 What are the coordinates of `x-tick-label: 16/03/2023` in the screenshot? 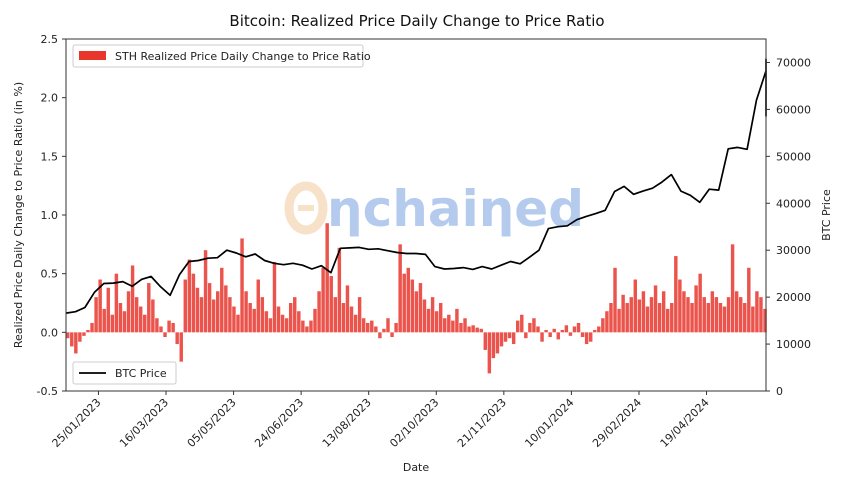 It's located at (144, 423).